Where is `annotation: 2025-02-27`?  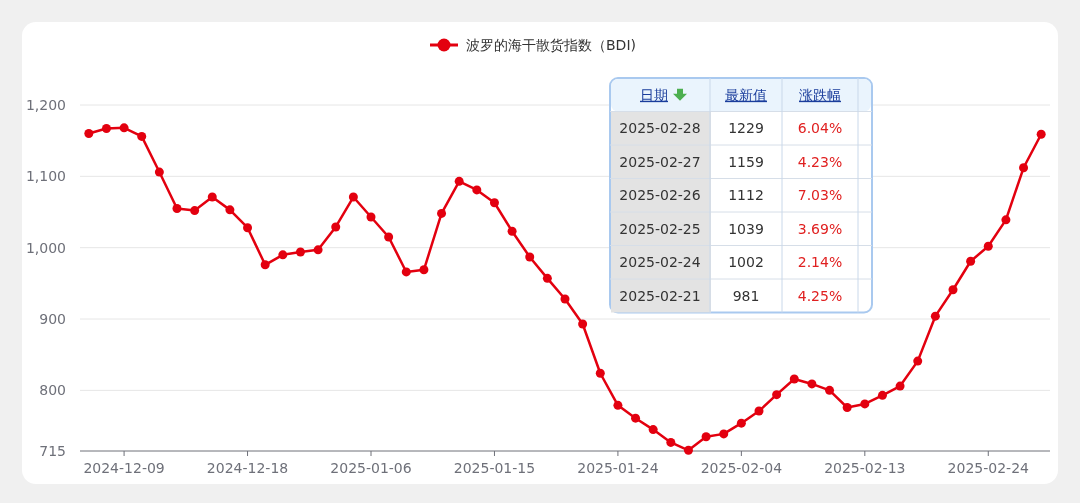
annotation: 2025-02-27 is located at coordinates (660, 161).